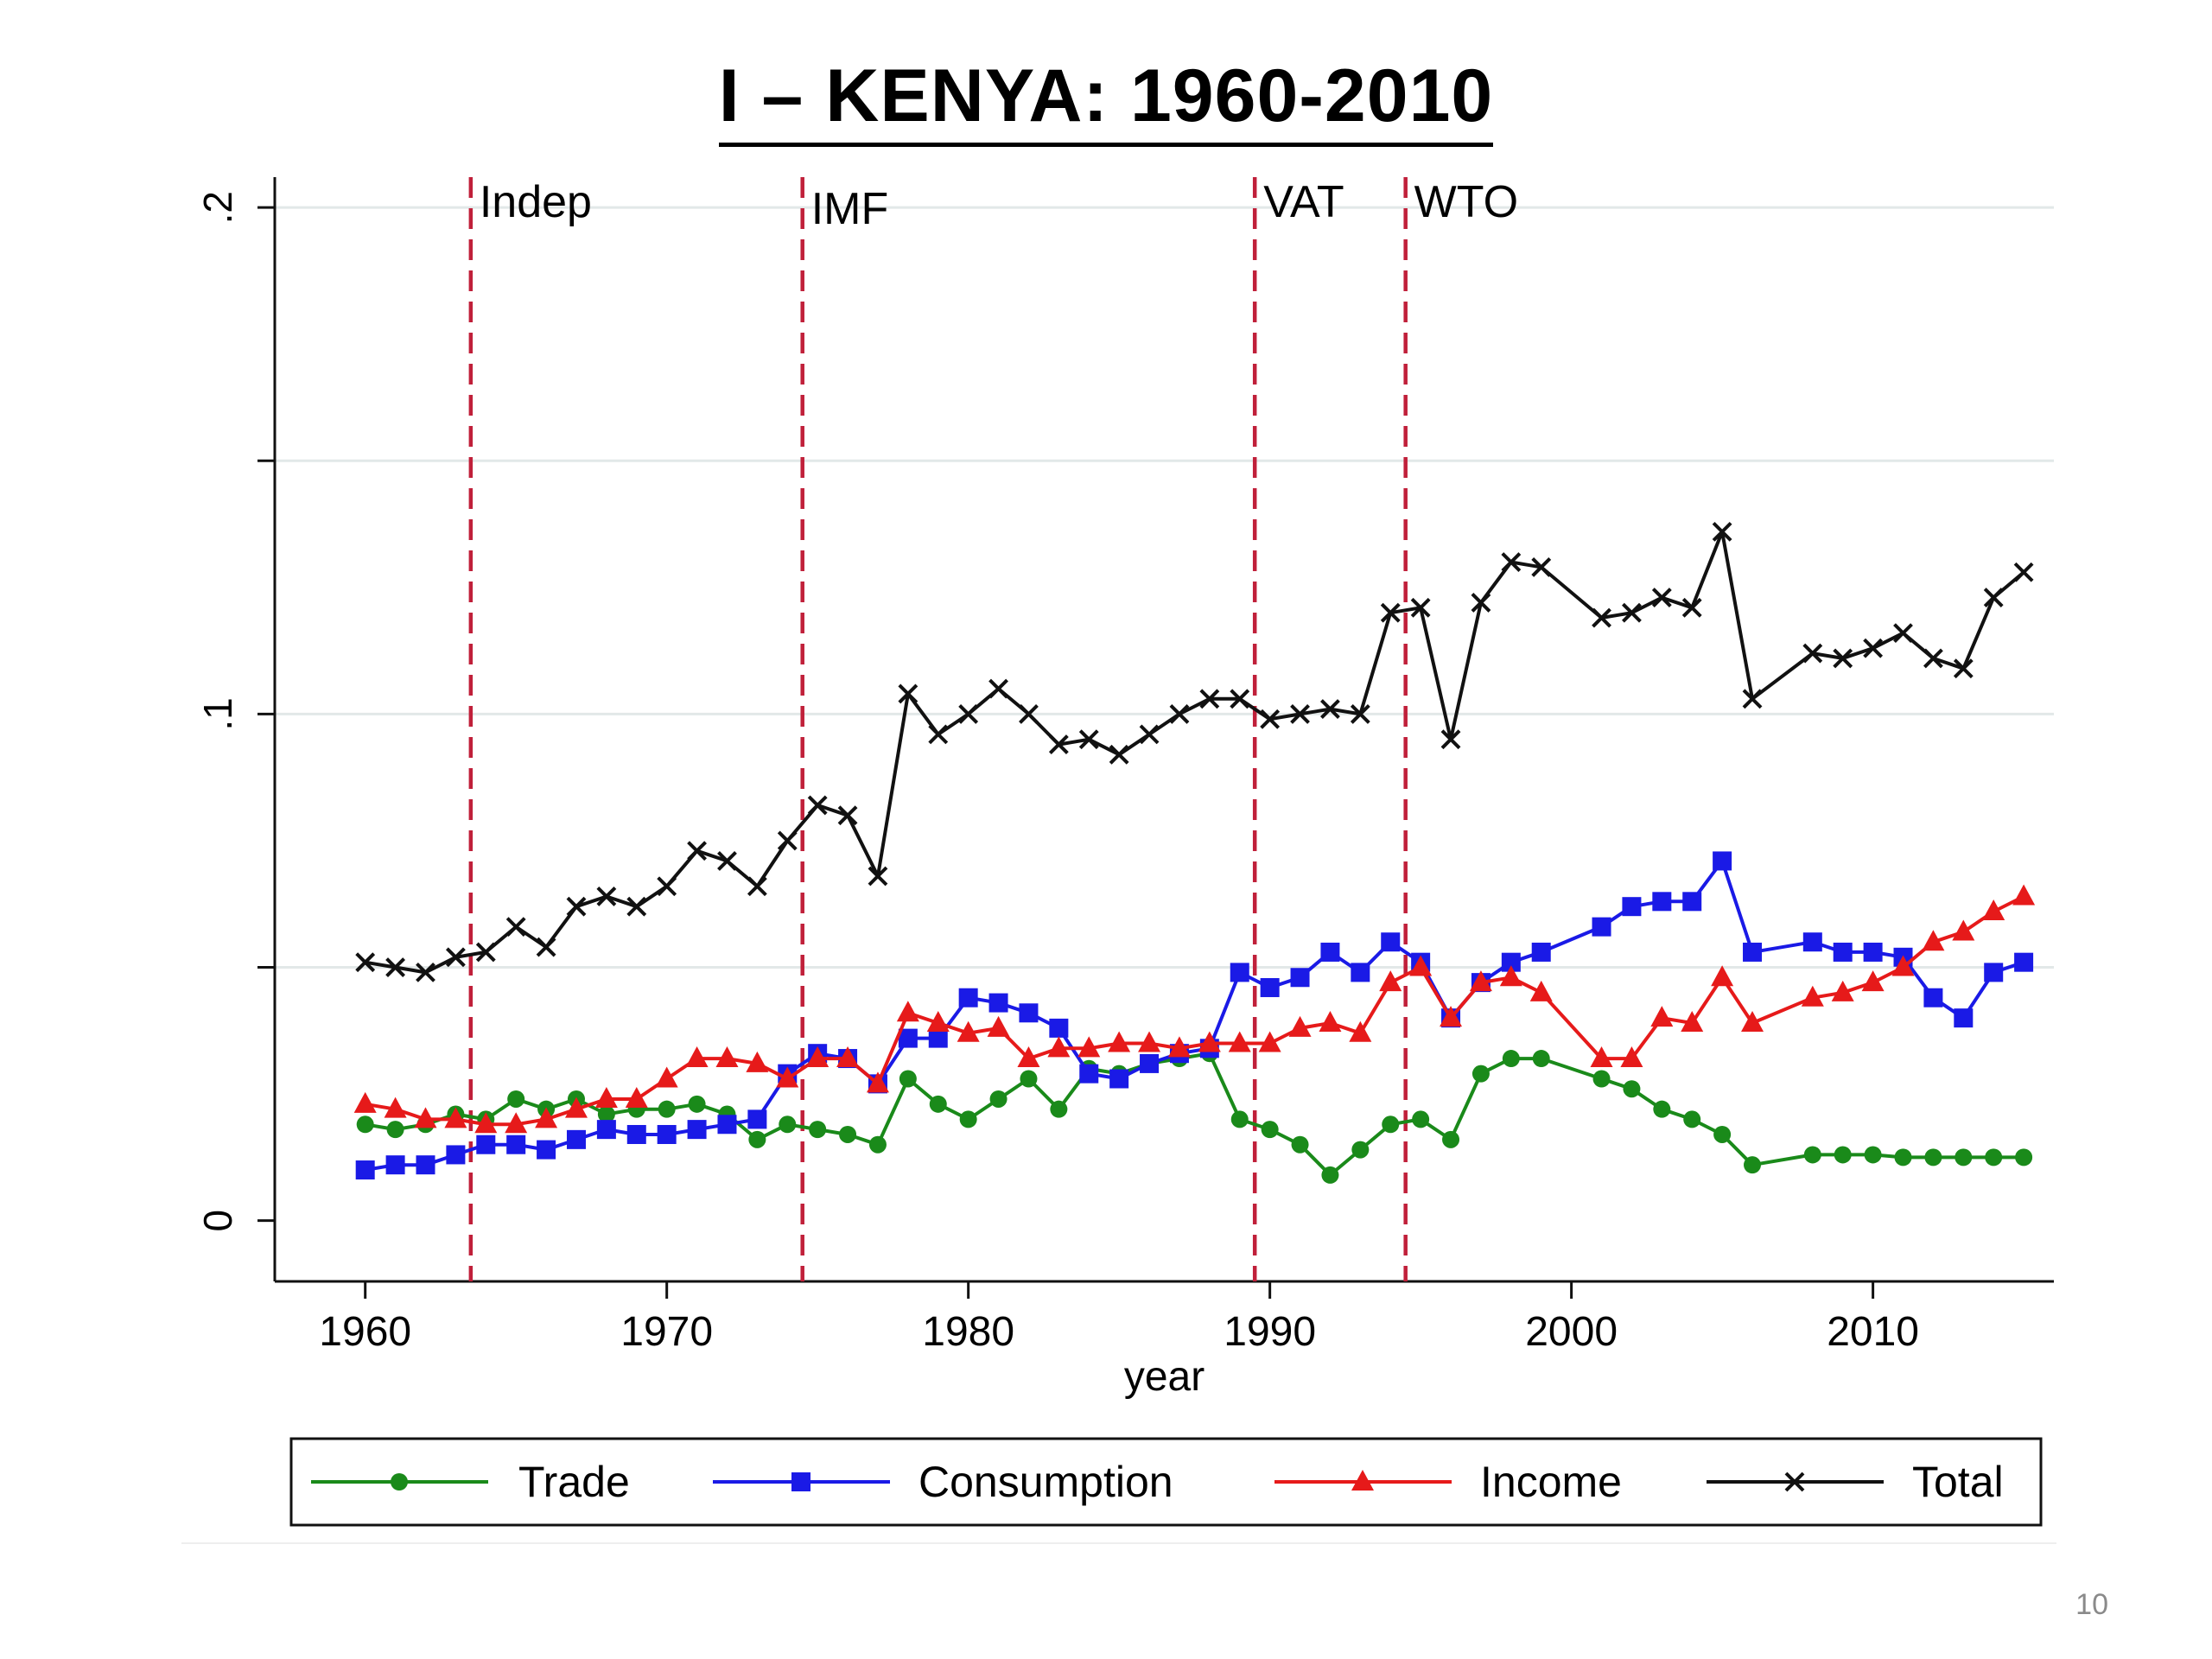 The width and height of the screenshot is (2212, 1659). Describe the element at coordinates (727, 861) in the screenshot. I see `point-total-1972` at that location.